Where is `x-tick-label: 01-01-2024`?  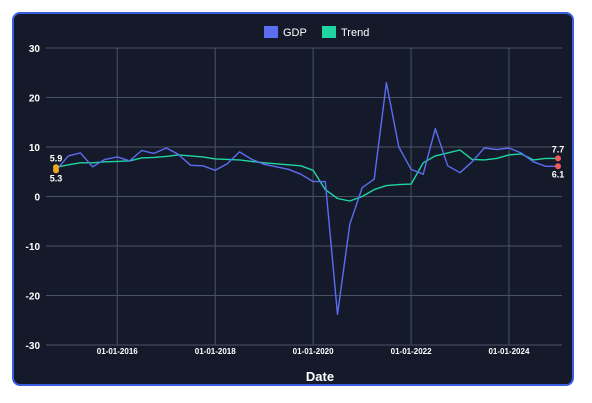
x-tick-label: 01-01-2024 is located at coordinates (508, 351).